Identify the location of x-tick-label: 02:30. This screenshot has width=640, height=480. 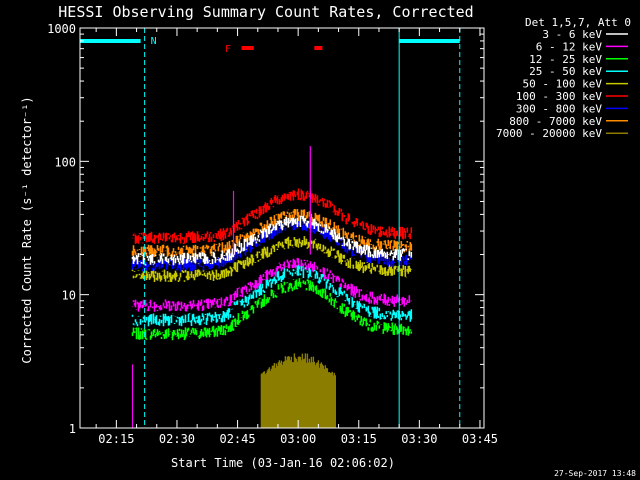
(177, 439).